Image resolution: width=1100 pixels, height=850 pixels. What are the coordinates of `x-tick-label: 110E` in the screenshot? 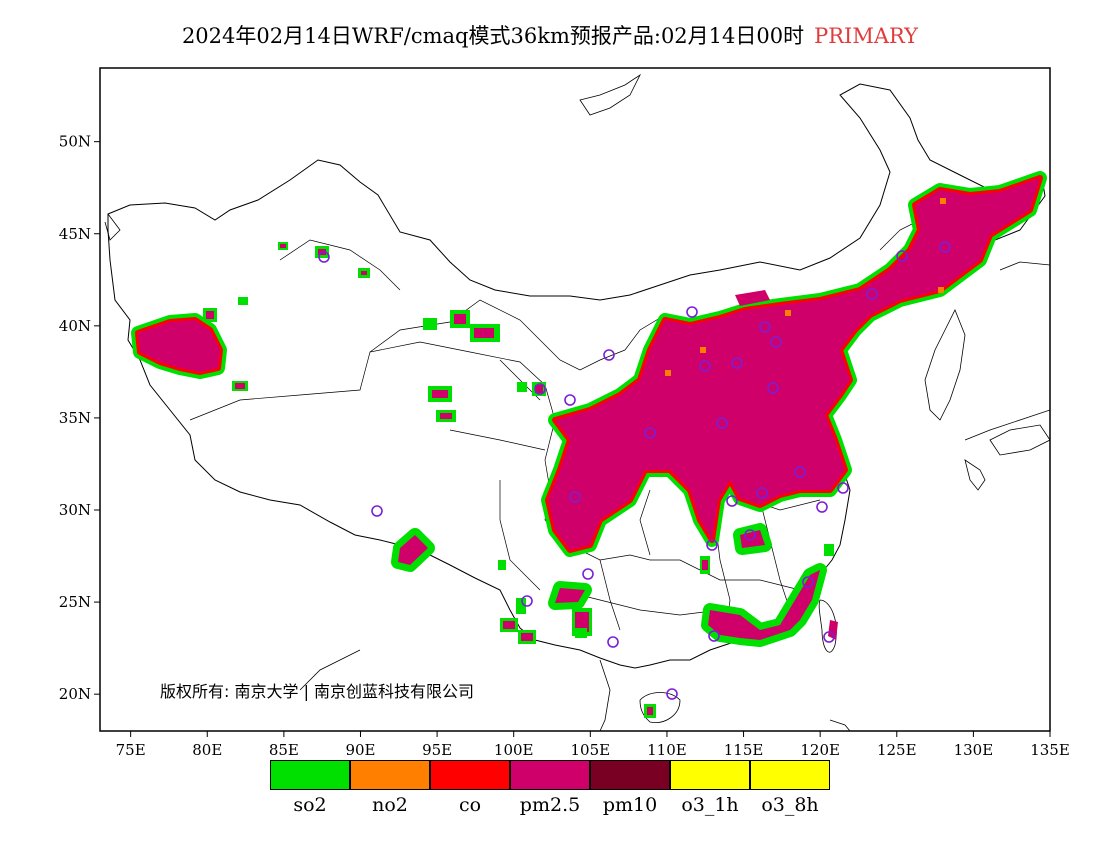 It's located at (667, 750).